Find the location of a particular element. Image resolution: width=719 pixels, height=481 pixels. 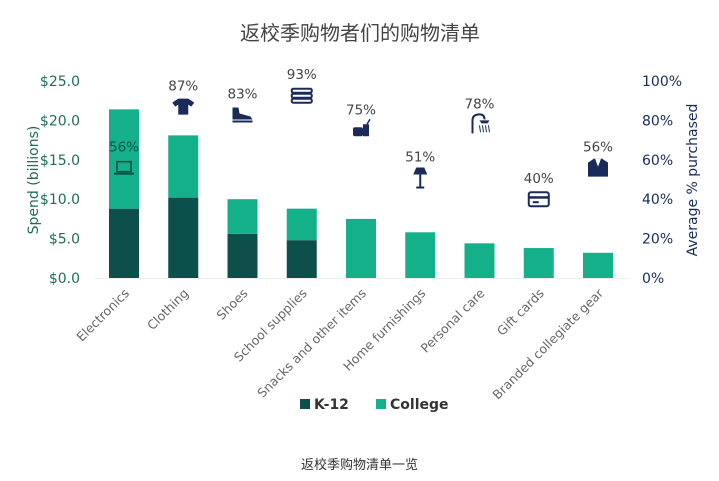

legend-label: College is located at coordinates (419, 405).